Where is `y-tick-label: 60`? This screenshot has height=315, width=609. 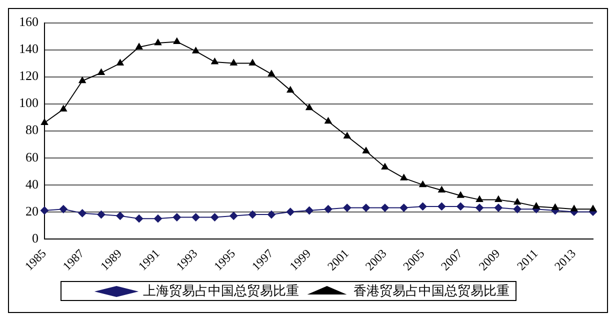 y-tick-label: 60 is located at coordinates (32, 156).